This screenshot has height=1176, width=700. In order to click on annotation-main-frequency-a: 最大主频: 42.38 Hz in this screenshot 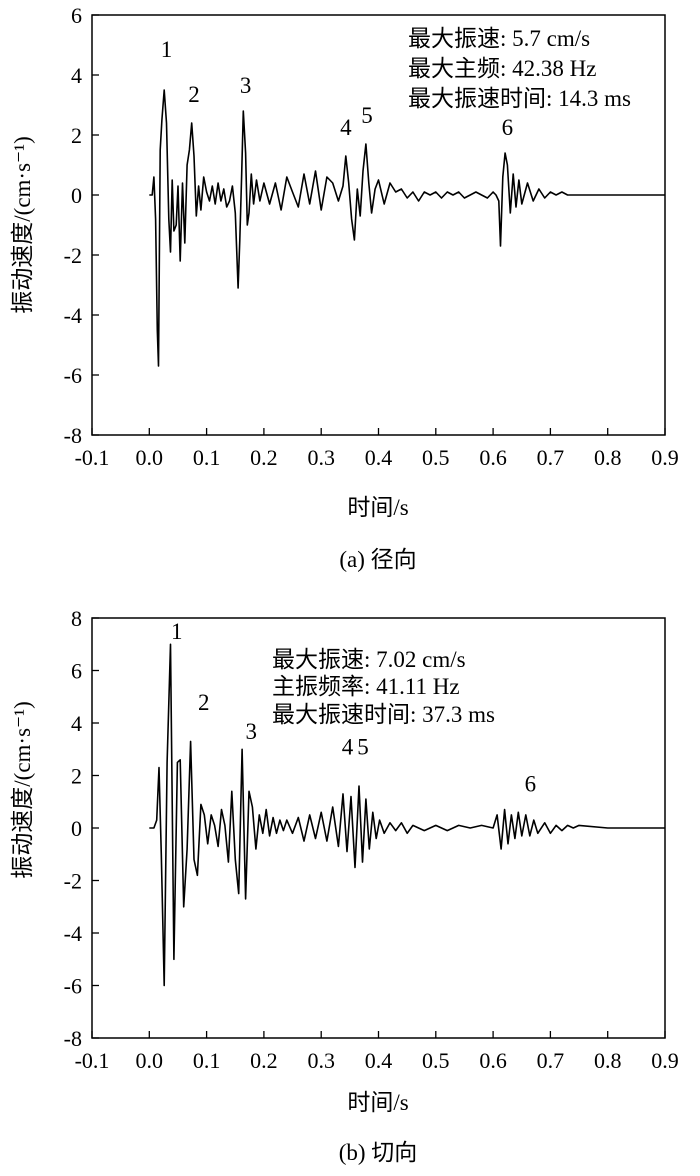, I will do `click(502, 68)`.